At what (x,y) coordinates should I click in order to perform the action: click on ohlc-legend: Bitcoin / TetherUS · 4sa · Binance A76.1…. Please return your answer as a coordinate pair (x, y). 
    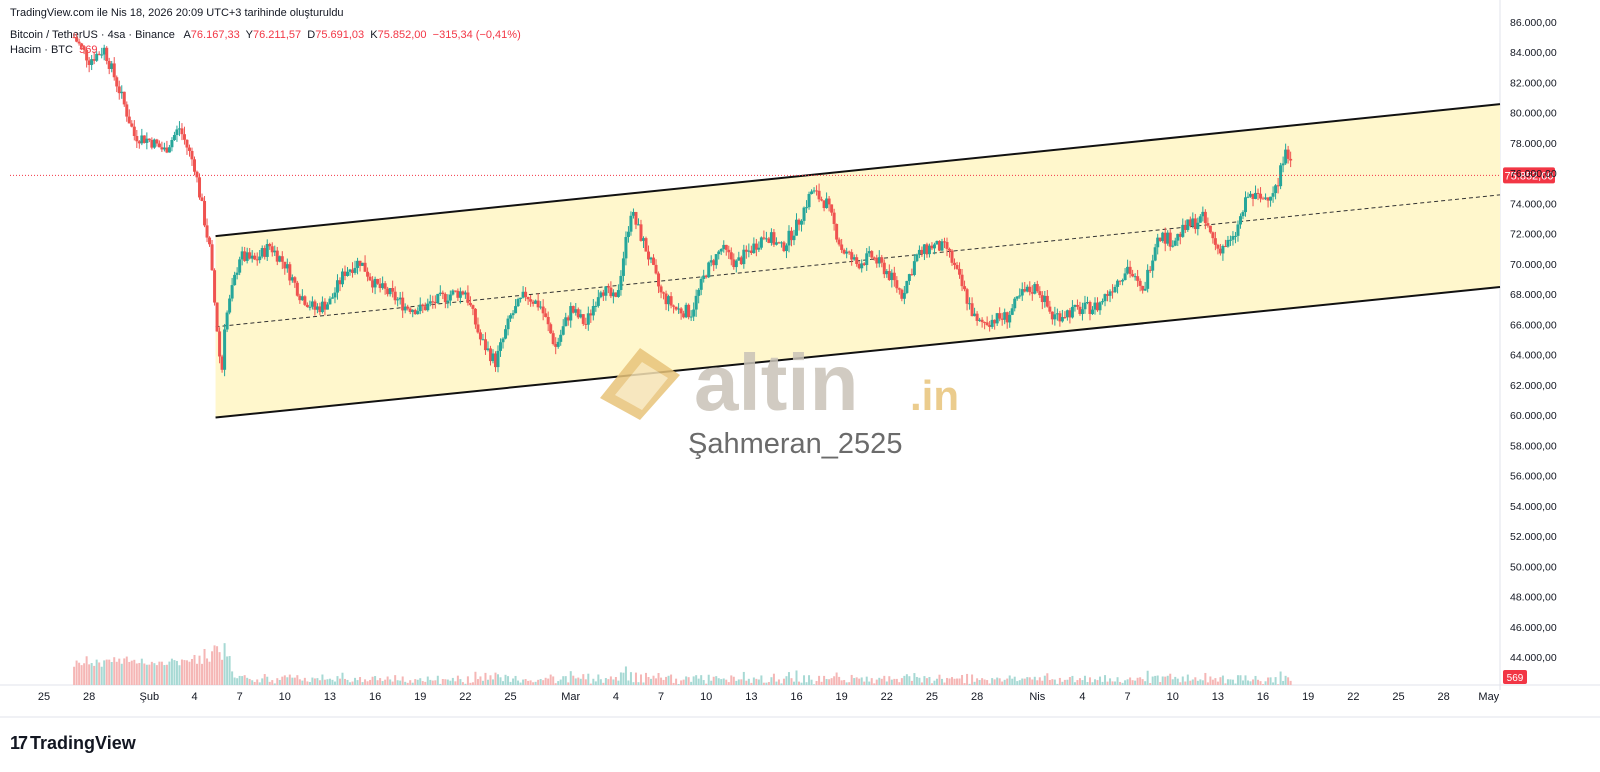
    Looking at the image, I should click on (265, 35).